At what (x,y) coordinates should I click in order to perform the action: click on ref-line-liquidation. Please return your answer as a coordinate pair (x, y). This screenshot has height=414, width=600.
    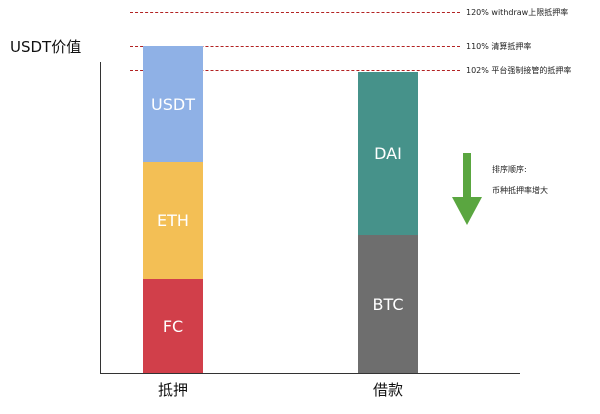
    Looking at the image, I should click on (295, 46).